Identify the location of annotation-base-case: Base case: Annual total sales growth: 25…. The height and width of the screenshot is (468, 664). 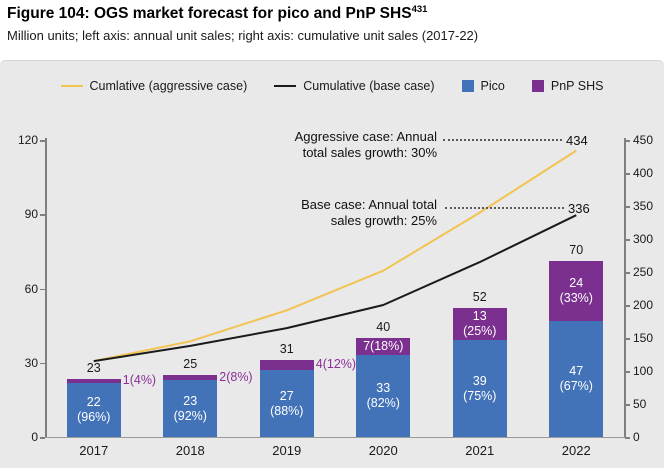
(322, 212).